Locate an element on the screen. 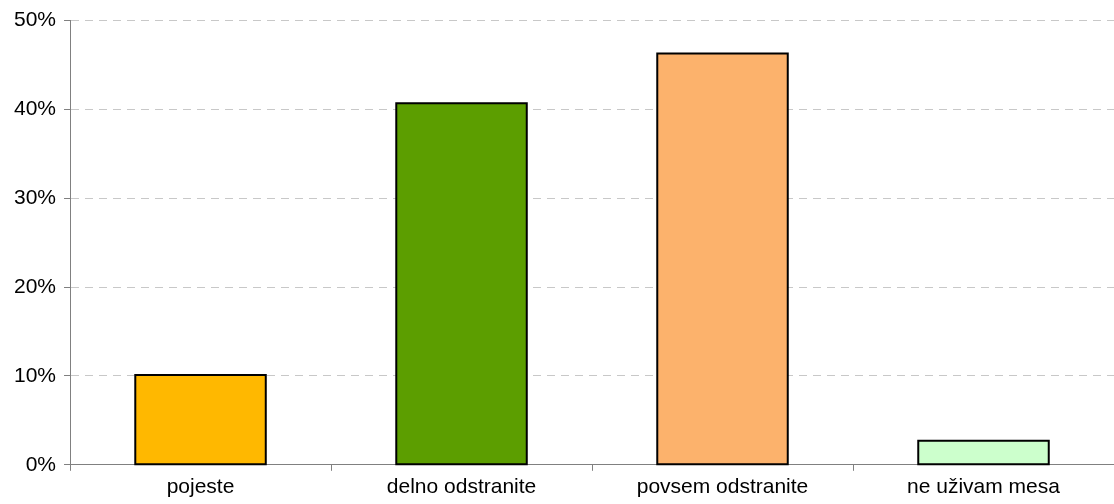  x-tick-label: delno odstranite is located at coordinates (461, 486).